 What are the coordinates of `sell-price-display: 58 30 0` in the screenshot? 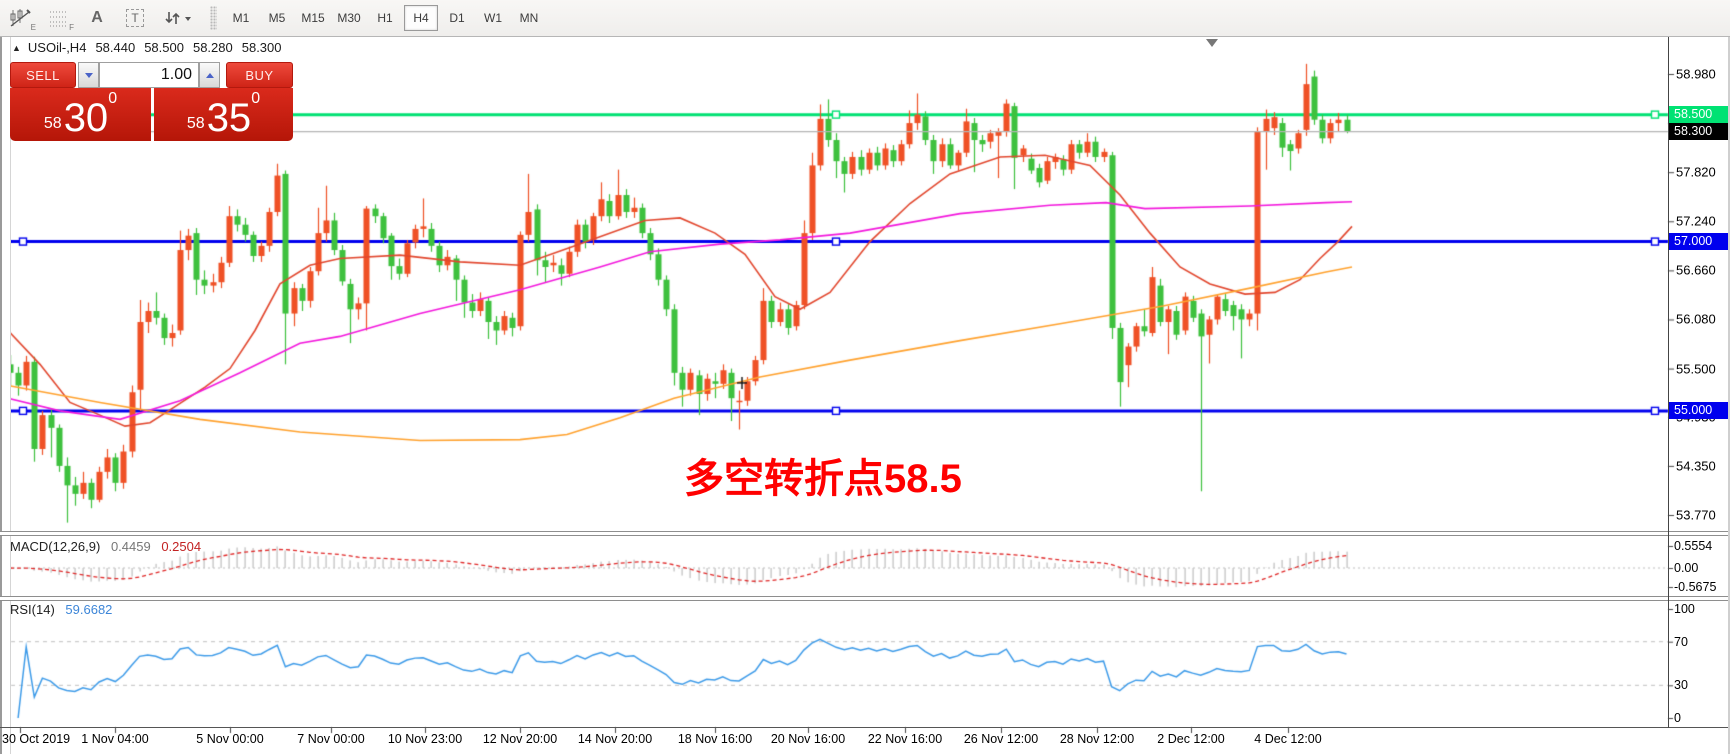 It's located at (80, 114).